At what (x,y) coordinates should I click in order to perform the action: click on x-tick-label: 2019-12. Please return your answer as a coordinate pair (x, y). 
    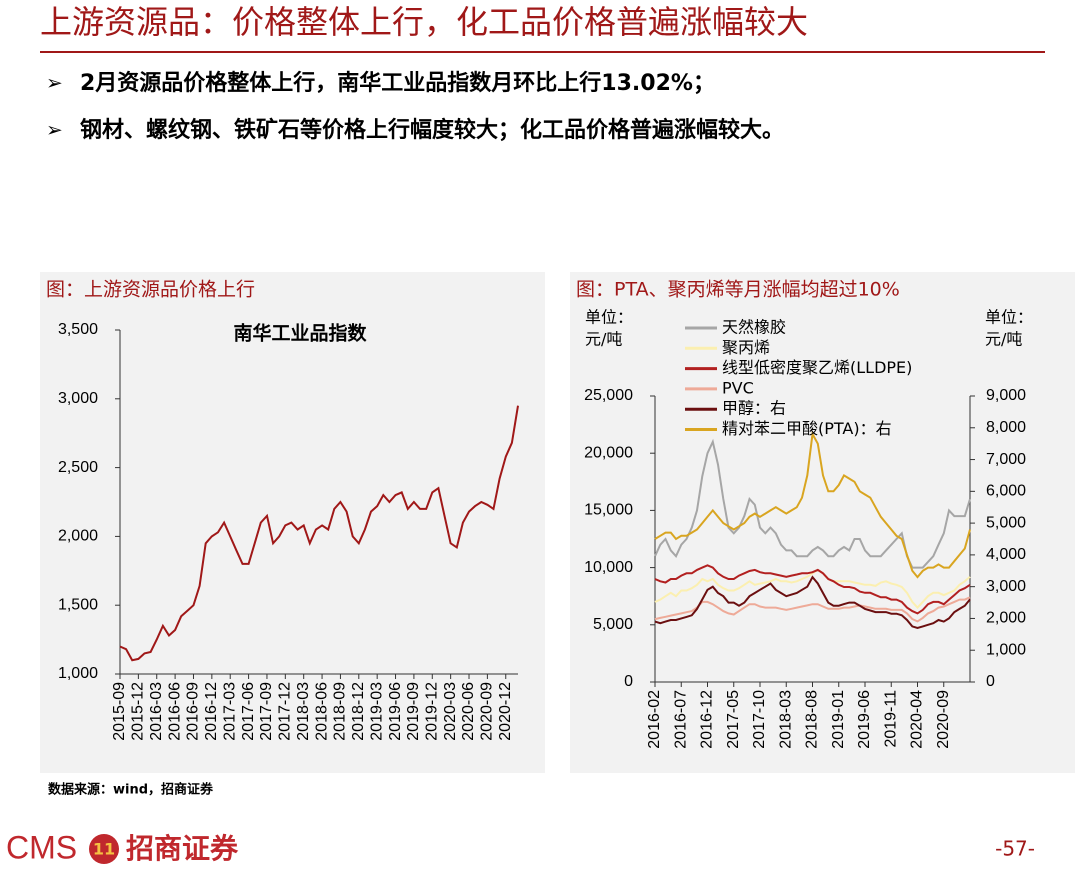
    Looking at the image, I should click on (431, 711).